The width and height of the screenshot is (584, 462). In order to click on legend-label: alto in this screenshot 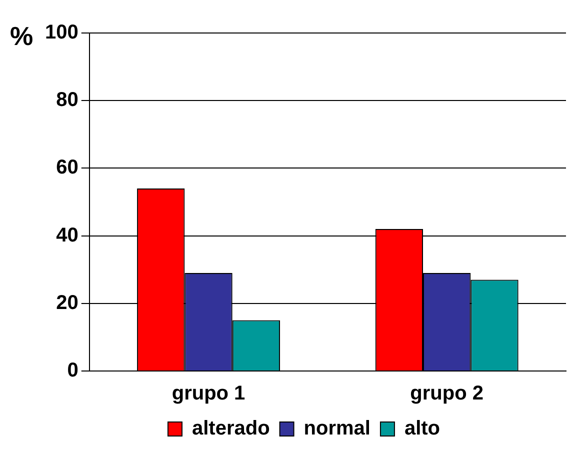, I will do `click(422, 429)`.